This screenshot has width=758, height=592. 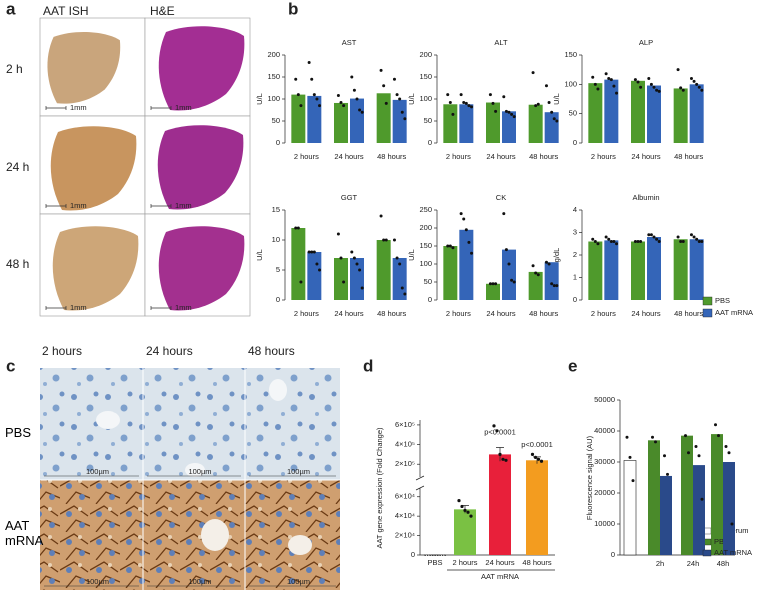 I want to click on y-tick-label: 2×10⁴, so click(x=405, y=535).